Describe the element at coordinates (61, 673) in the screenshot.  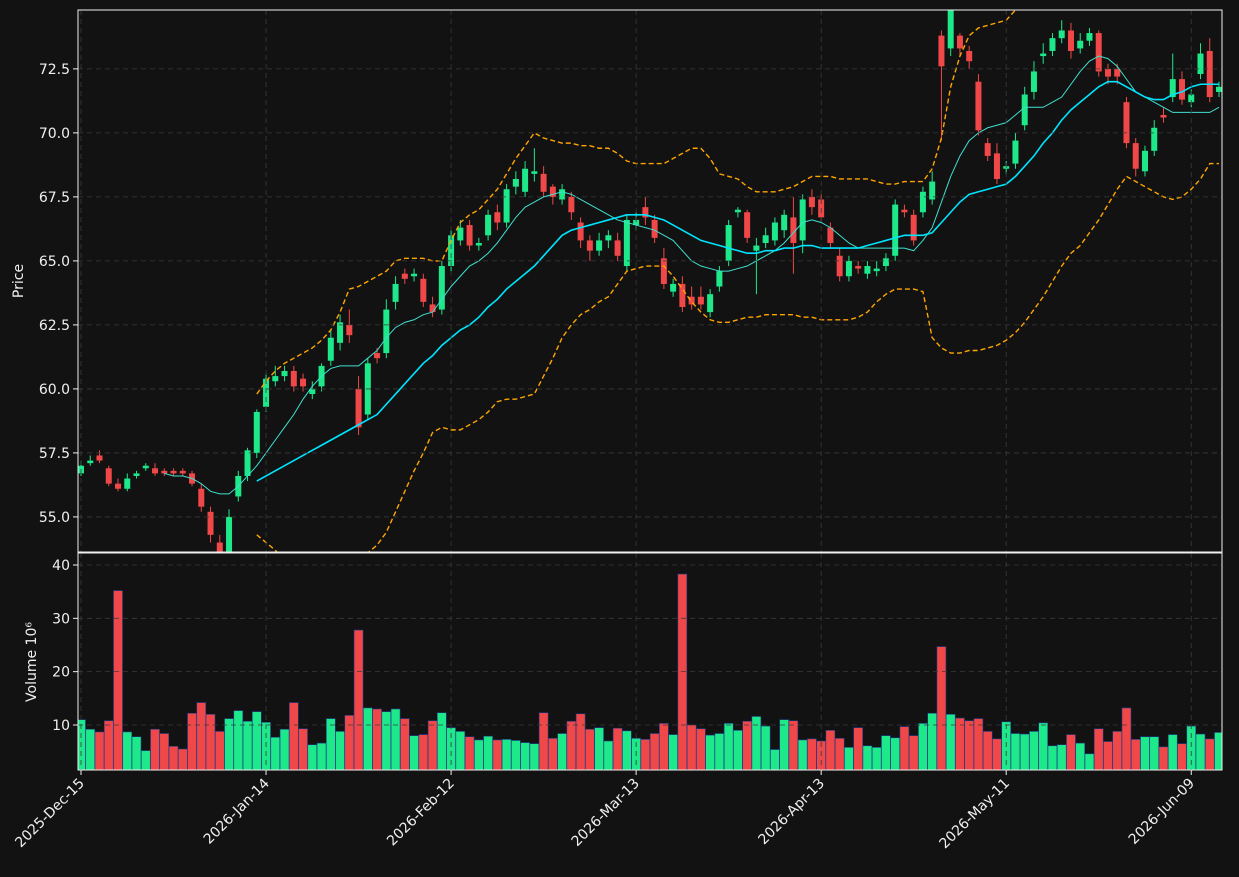
I see `y-tick-label: 20` at that location.